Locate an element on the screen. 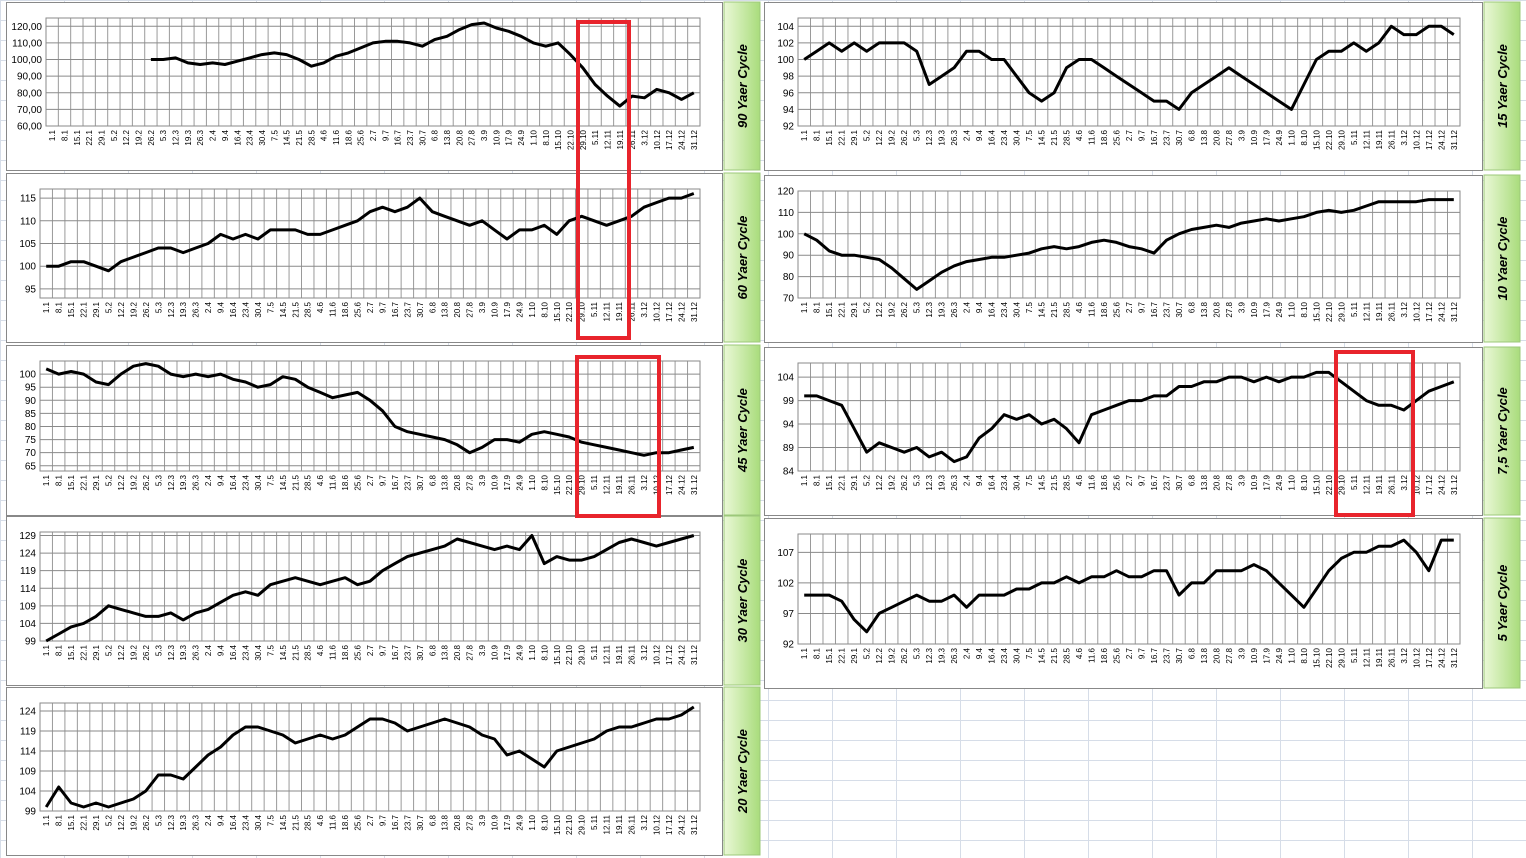 The height and width of the screenshot is (858, 1526). title-tab is located at coordinates (742, 430).